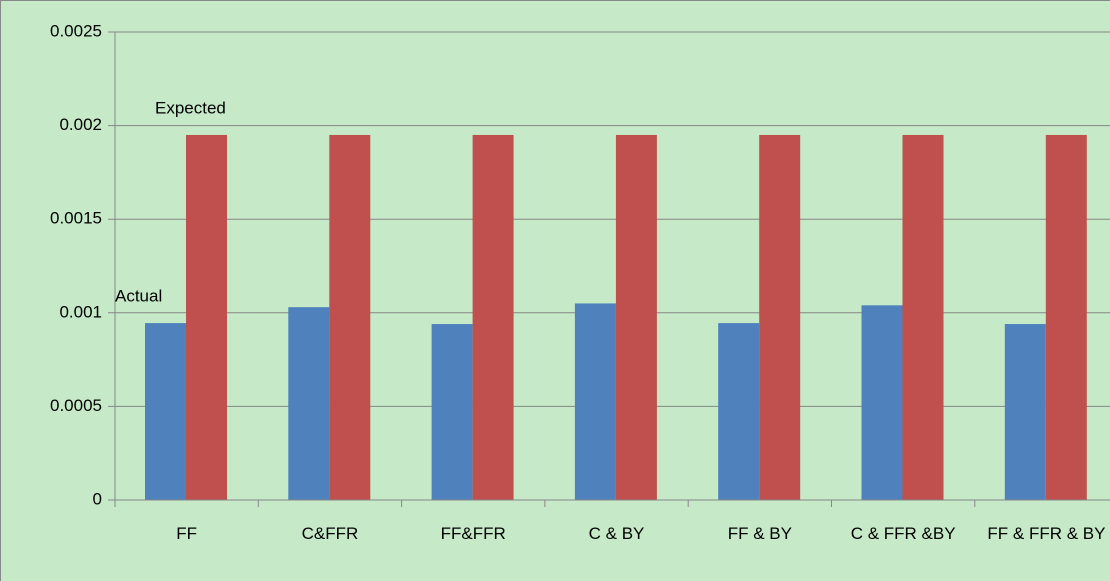 The height and width of the screenshot is (581, 1110). I want to click on y-tick-label: 0.0025, so click(76, 30).